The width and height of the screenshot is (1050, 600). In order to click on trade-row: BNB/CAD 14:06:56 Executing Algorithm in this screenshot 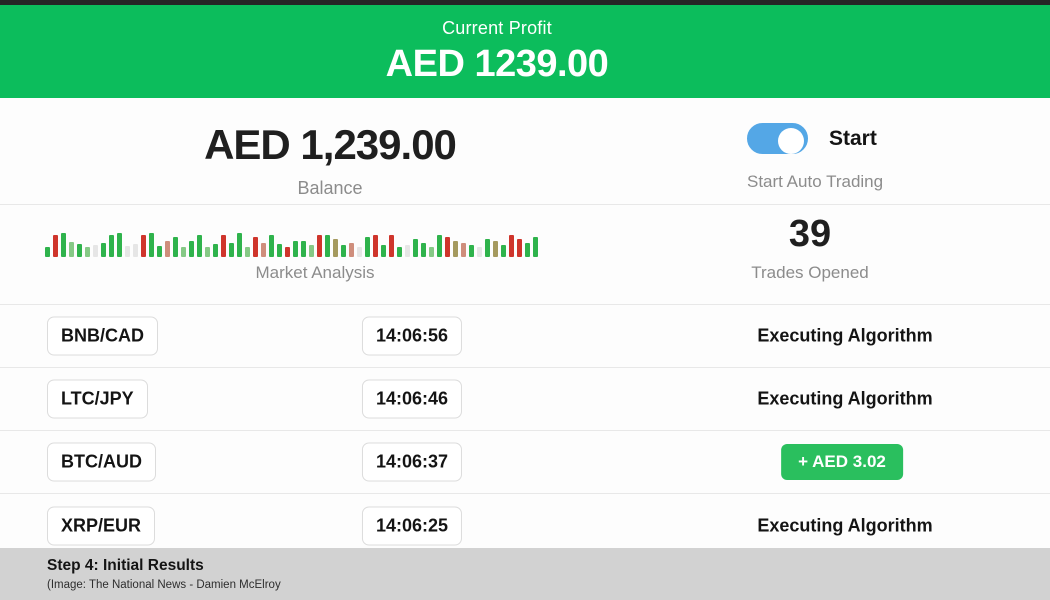, I will do `click(525, 336)`.